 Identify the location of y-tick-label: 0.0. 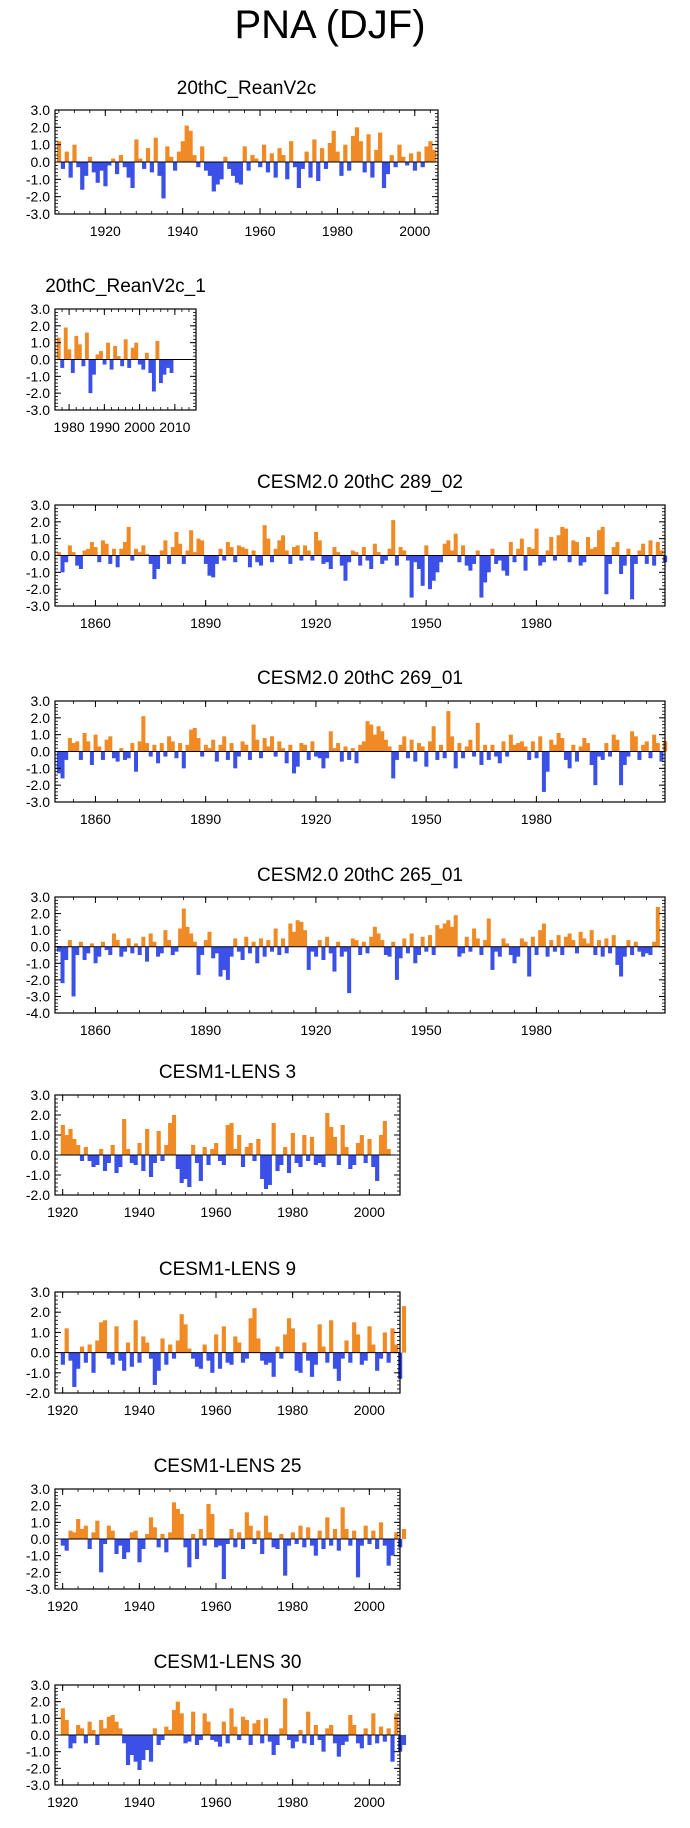
(41, 360).